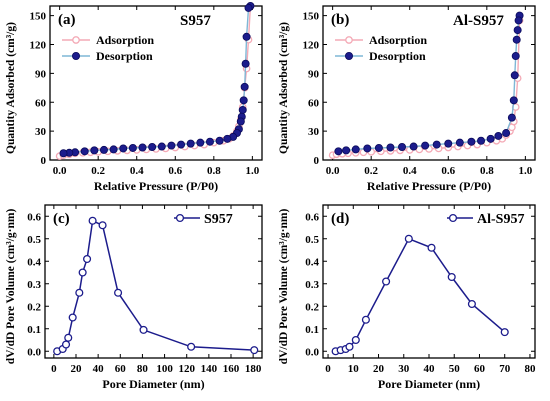  What do you see at coordinates (284, 88) in the screenshot?
I see `y-axis-label: Quantity Adsorbed (cm³/g)` at bounding box center [284, 88].